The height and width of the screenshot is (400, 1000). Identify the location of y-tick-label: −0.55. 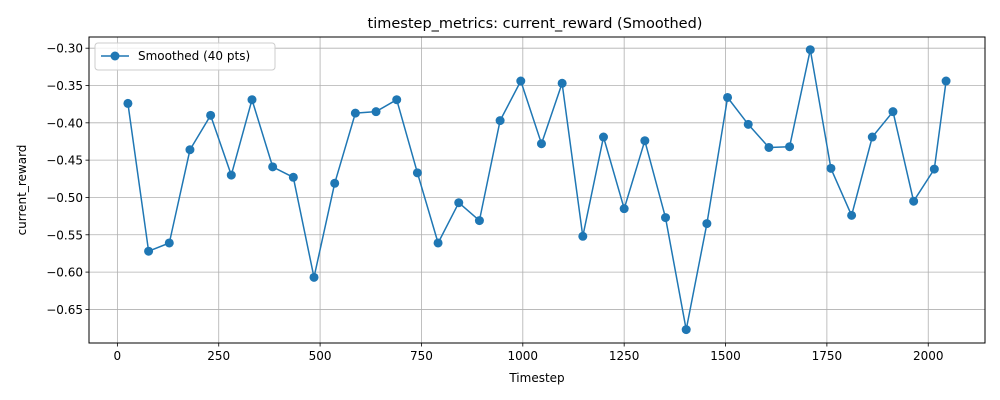
(64, 235).